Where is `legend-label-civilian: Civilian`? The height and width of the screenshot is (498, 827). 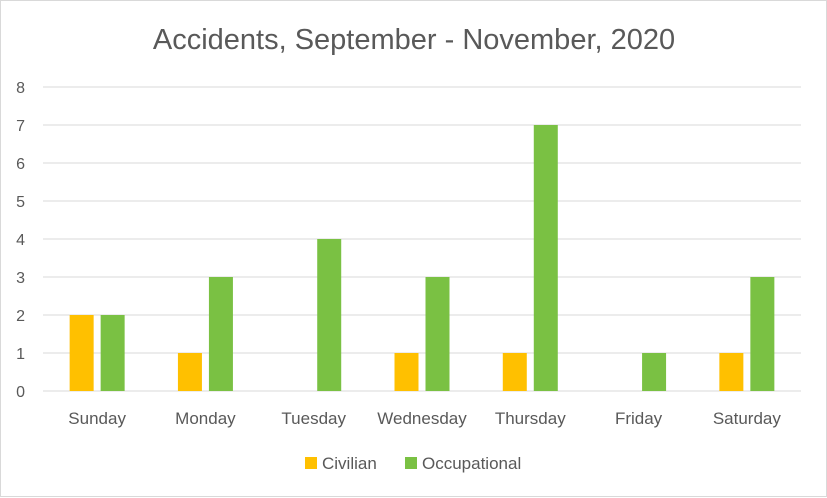 legend-label-civilian: Civilian is located at coordinates (349, 463).